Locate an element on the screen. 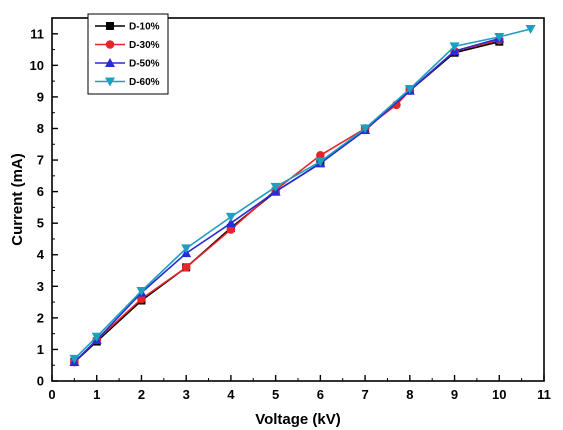  legend: D-10% D-30% D-50% D-60% is located at coordinates (128, 54).